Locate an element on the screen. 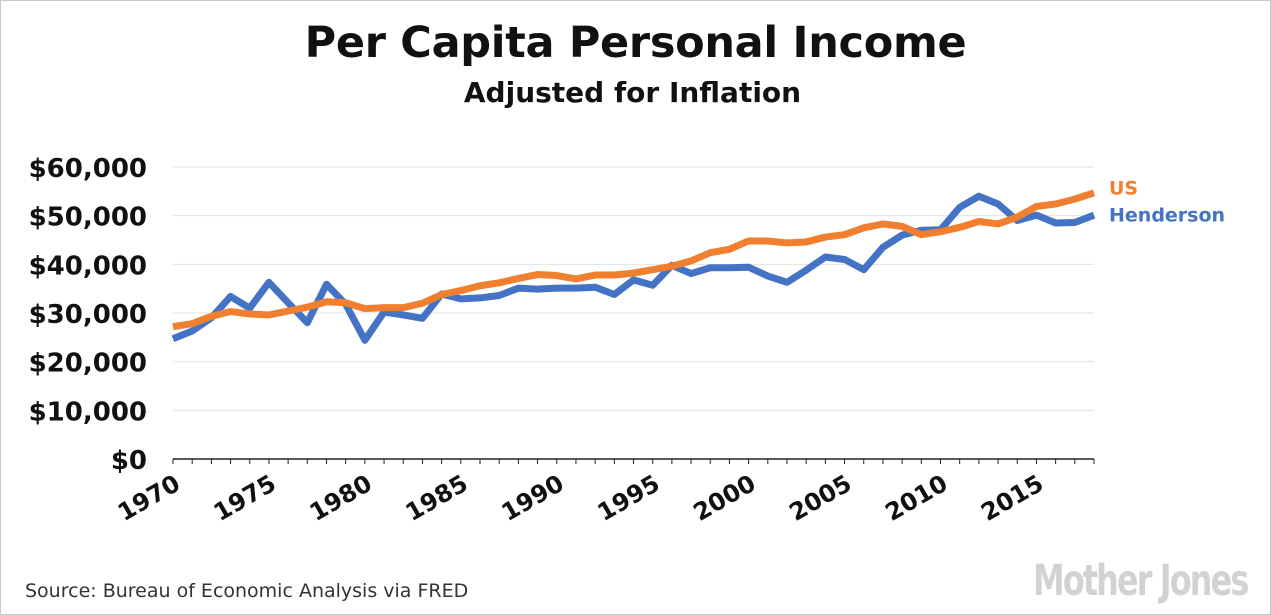 Image resolution: width=1271 pixels, height=615 pixels. series-label-us: US is located at coordinates (1123, 189).